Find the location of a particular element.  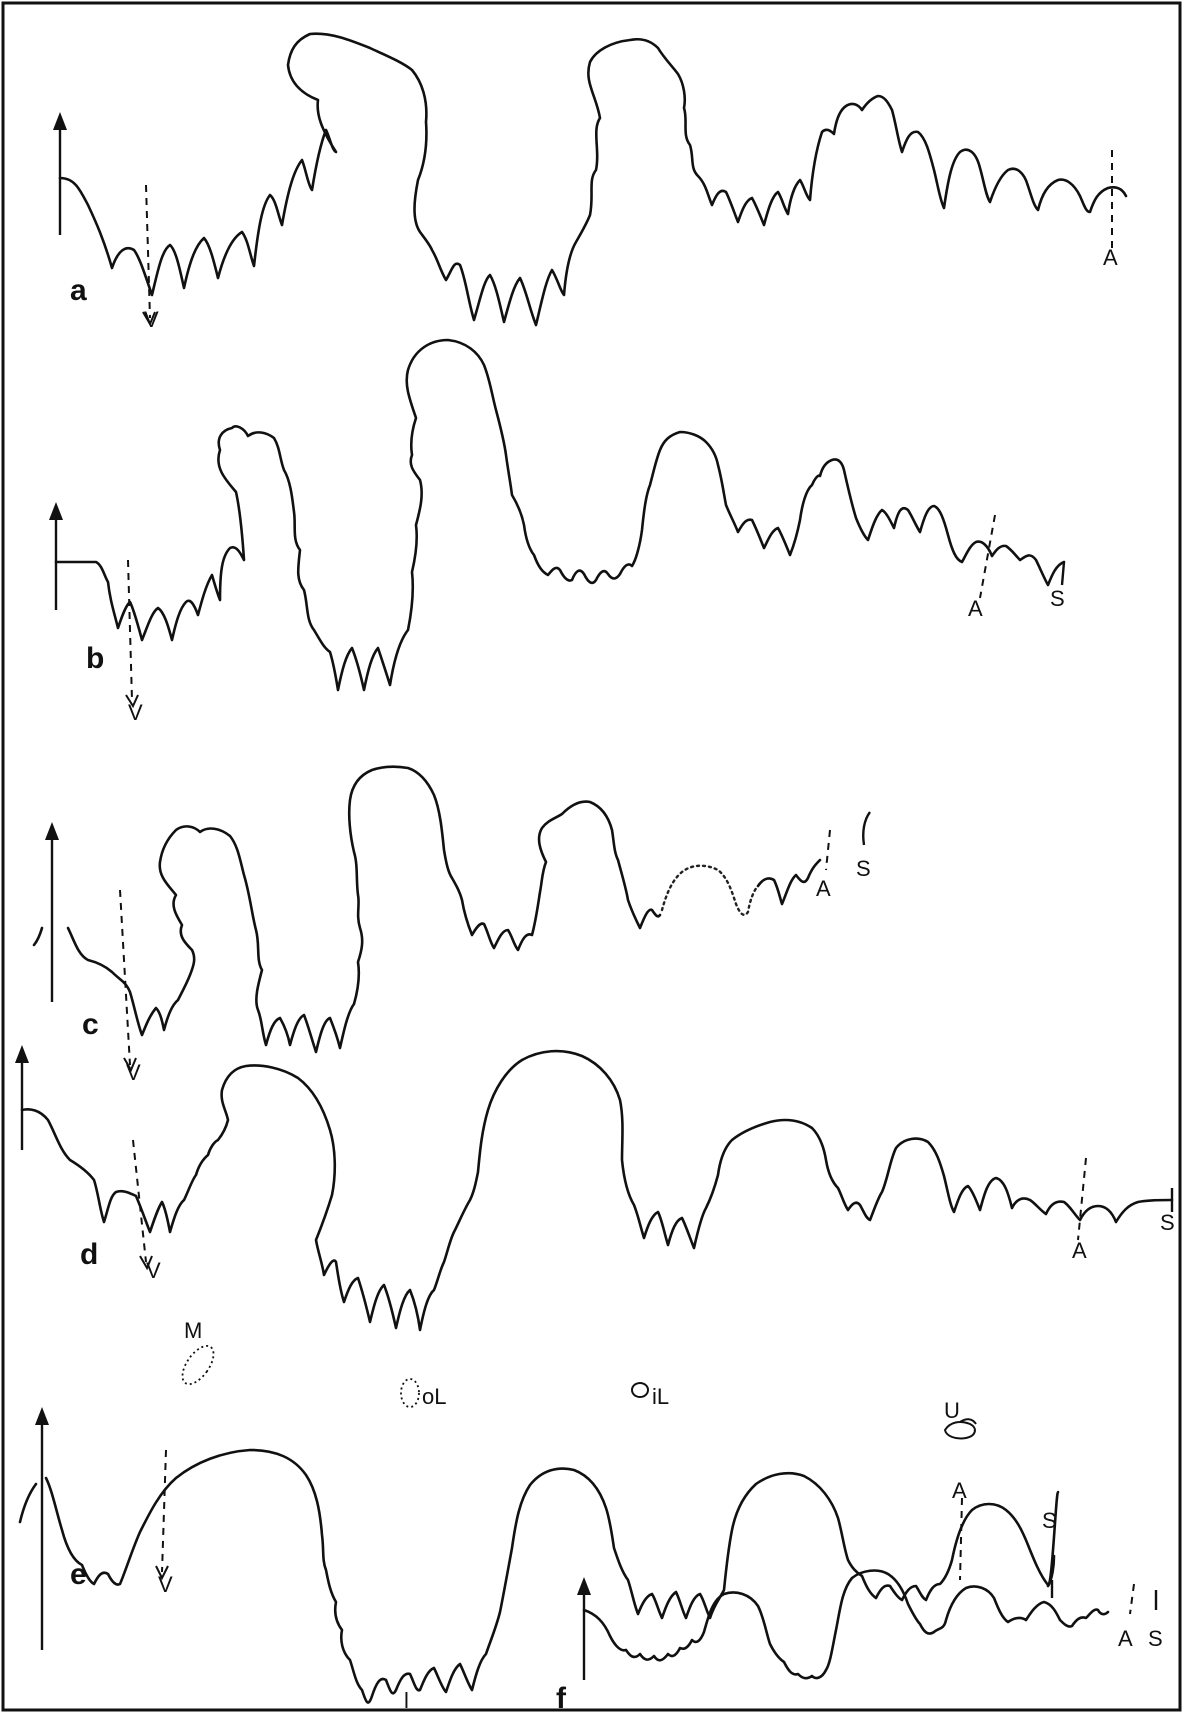

panel-f: f A S is located at coordinates (859, 1641).